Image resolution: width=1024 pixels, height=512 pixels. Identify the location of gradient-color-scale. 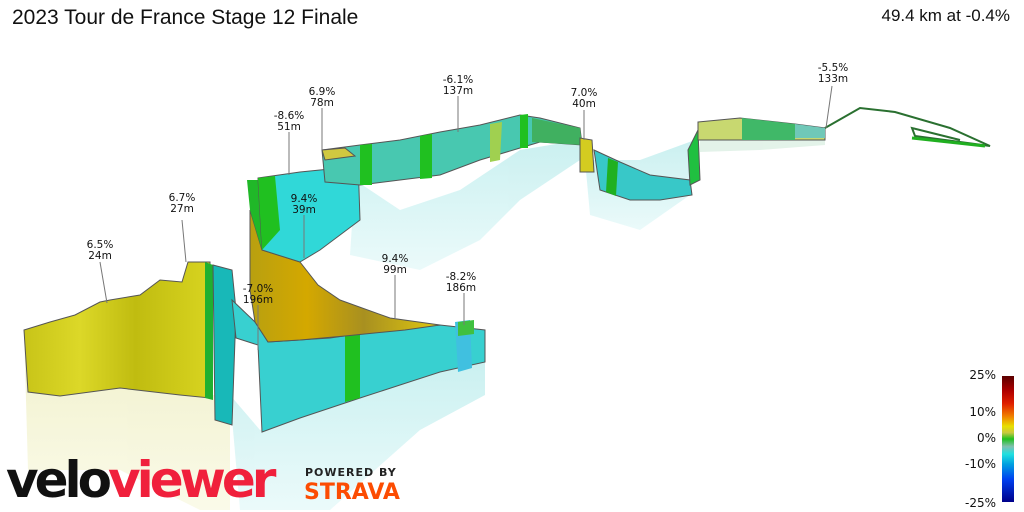
(1008, 439).